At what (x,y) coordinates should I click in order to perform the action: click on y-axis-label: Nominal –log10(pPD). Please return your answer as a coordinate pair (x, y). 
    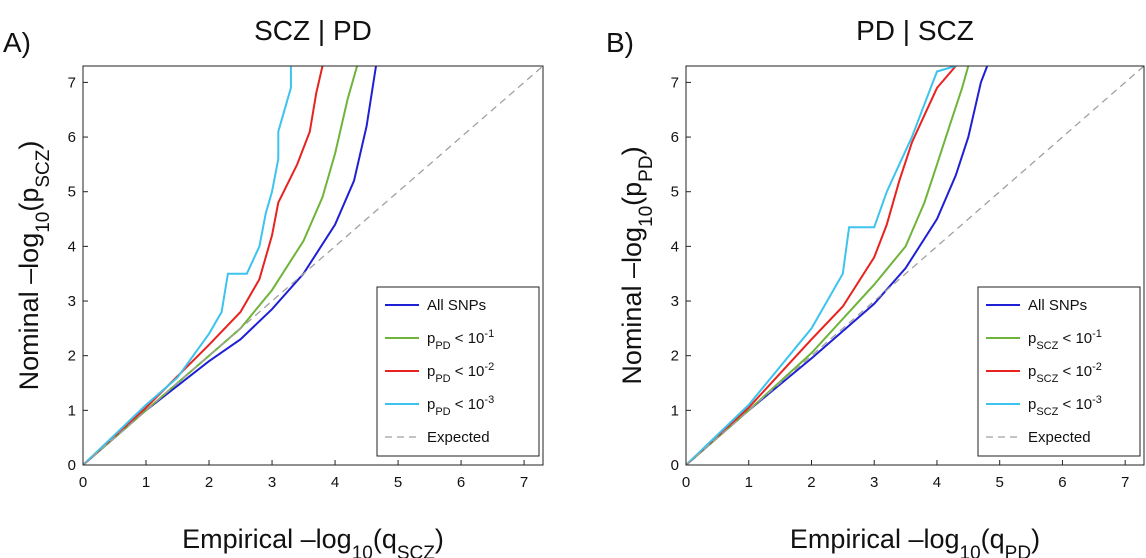
    Looking at the image, I should click on (637, 265).